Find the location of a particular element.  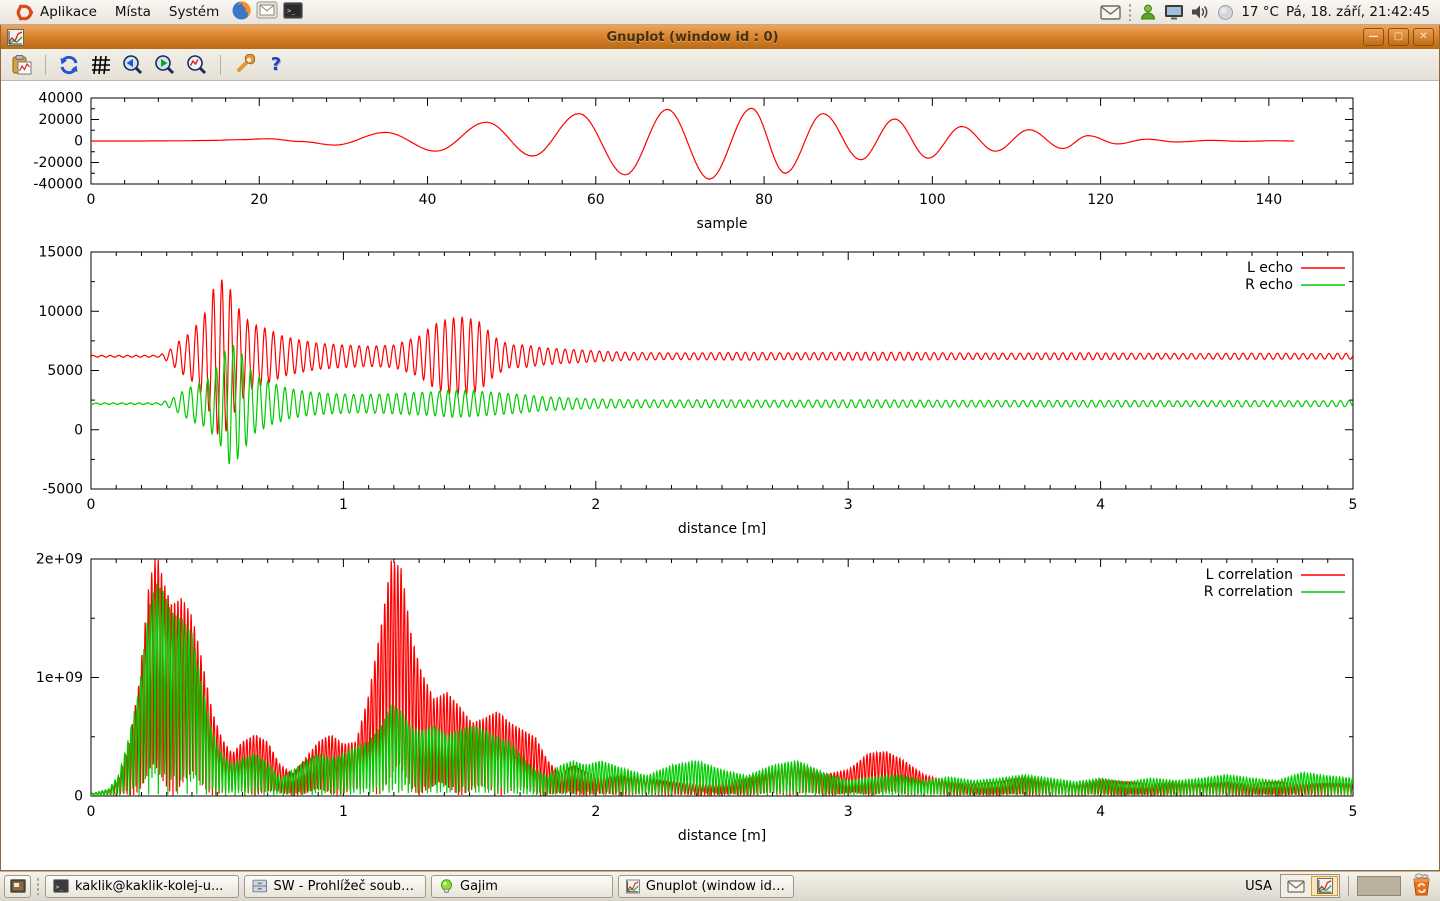

maximize-button: ▢ is located at coordinates (1398, 37).